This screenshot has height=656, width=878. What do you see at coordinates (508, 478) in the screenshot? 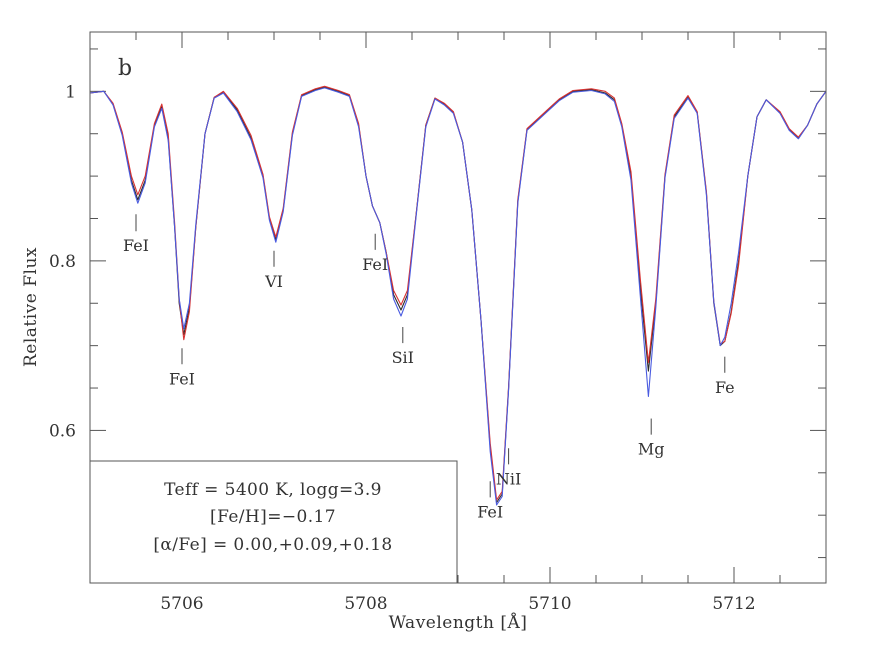
I see `line-label-text: NiI` at bounding box center [508, 478].